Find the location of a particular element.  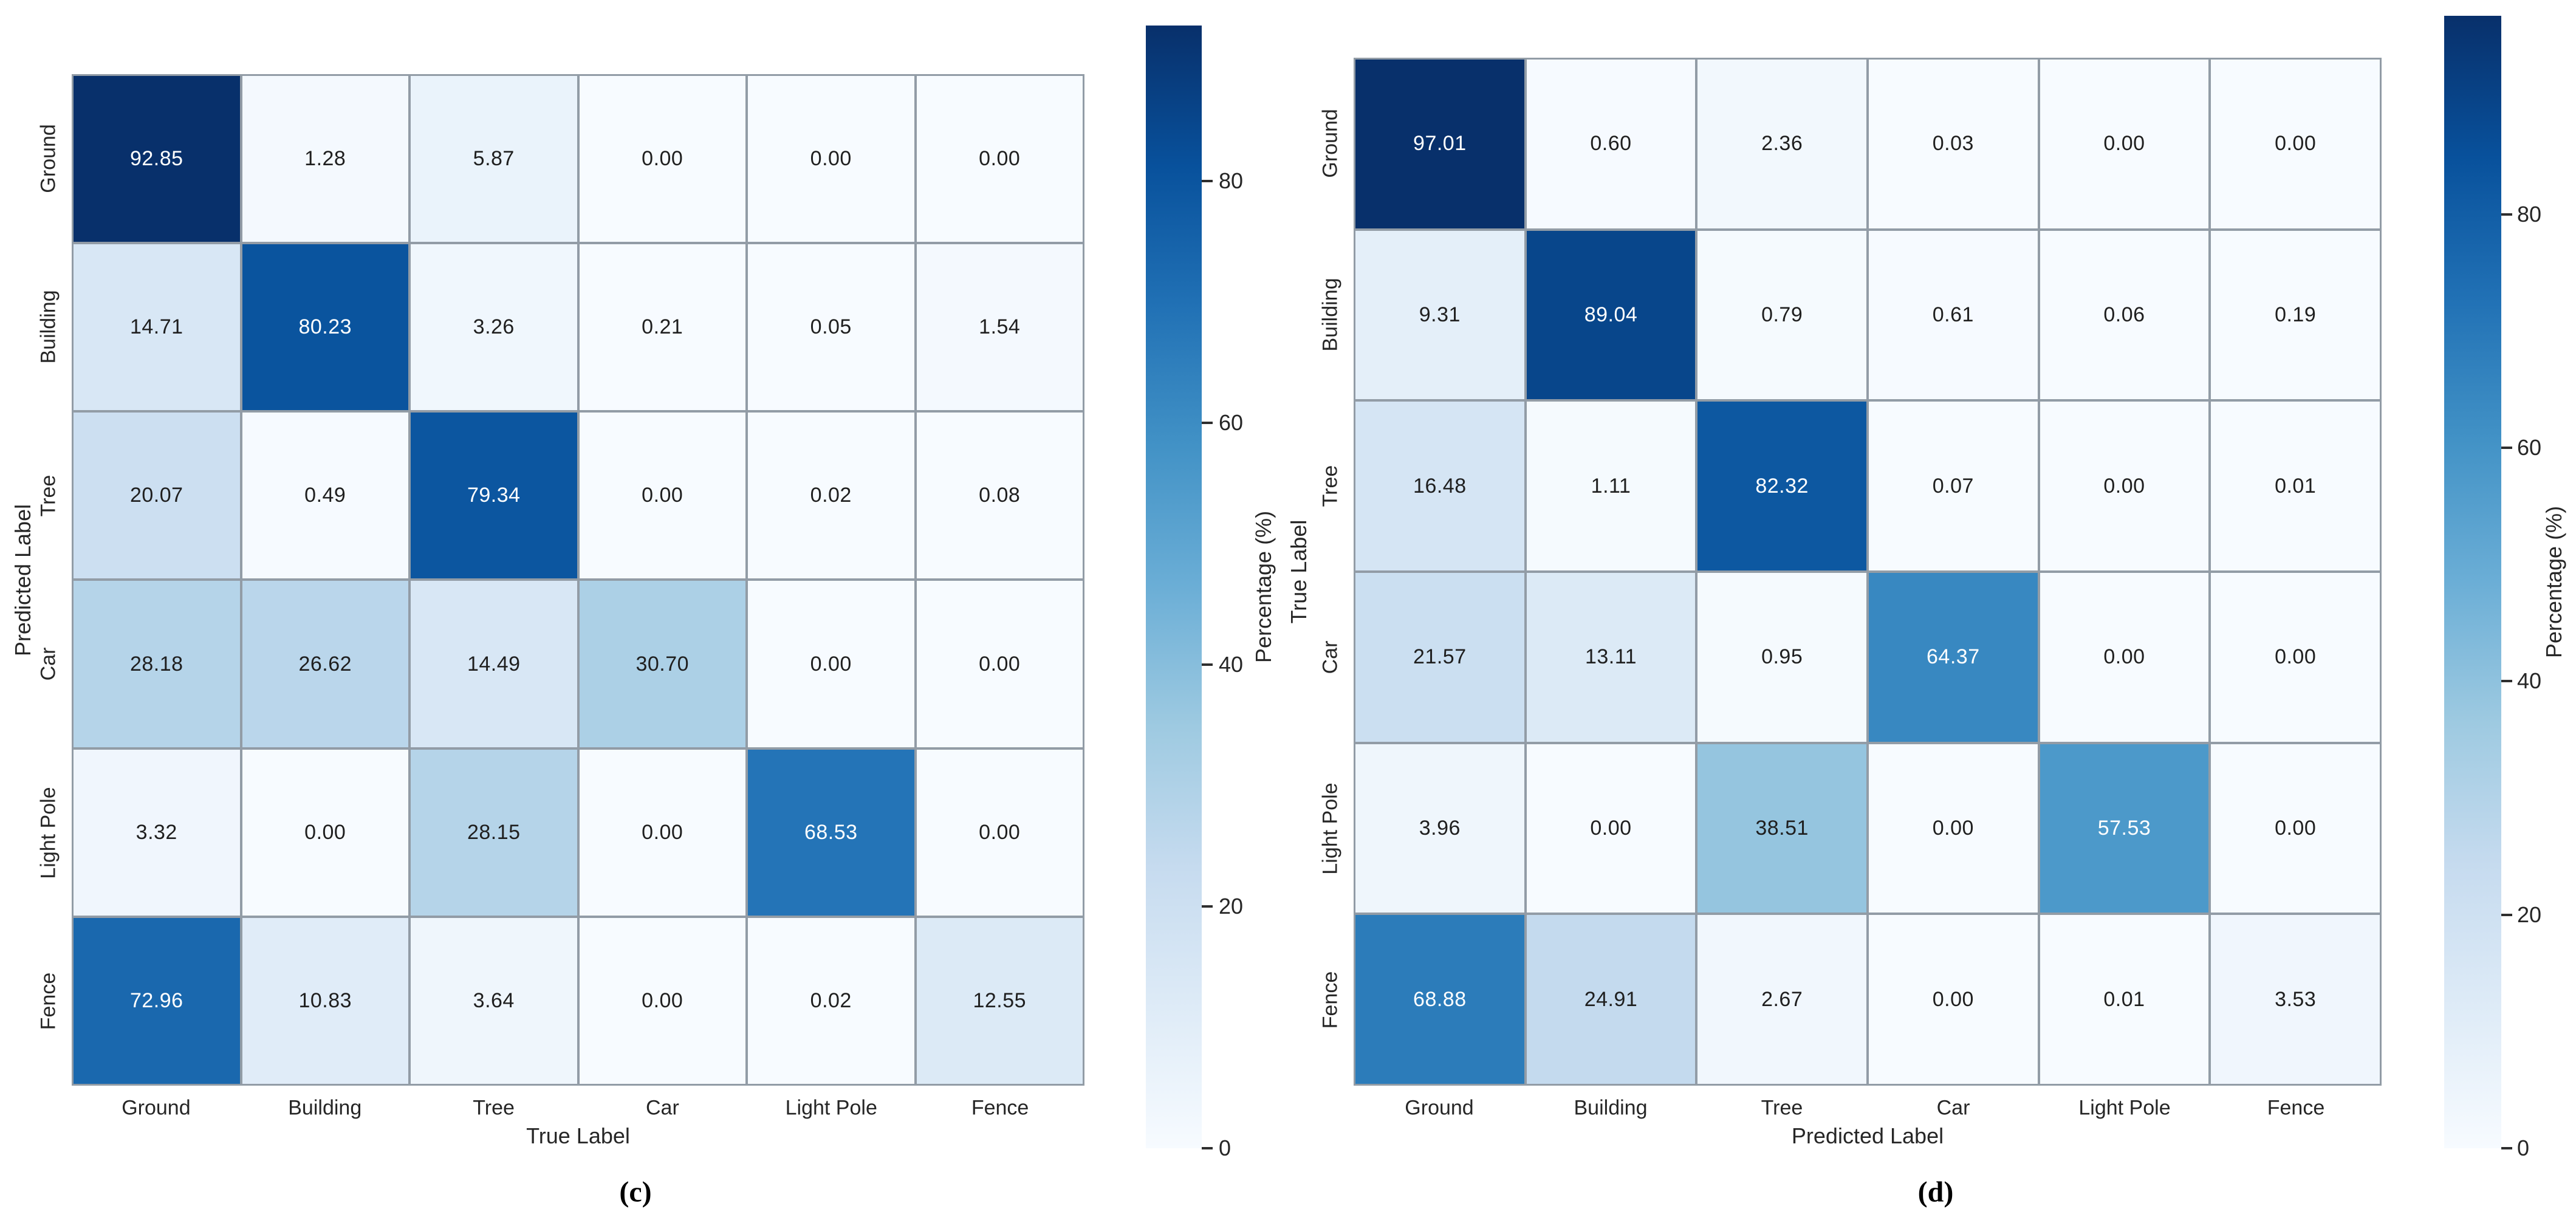

x-axis-title-d: Predicted Label is located at coordinates (1867, 1135).